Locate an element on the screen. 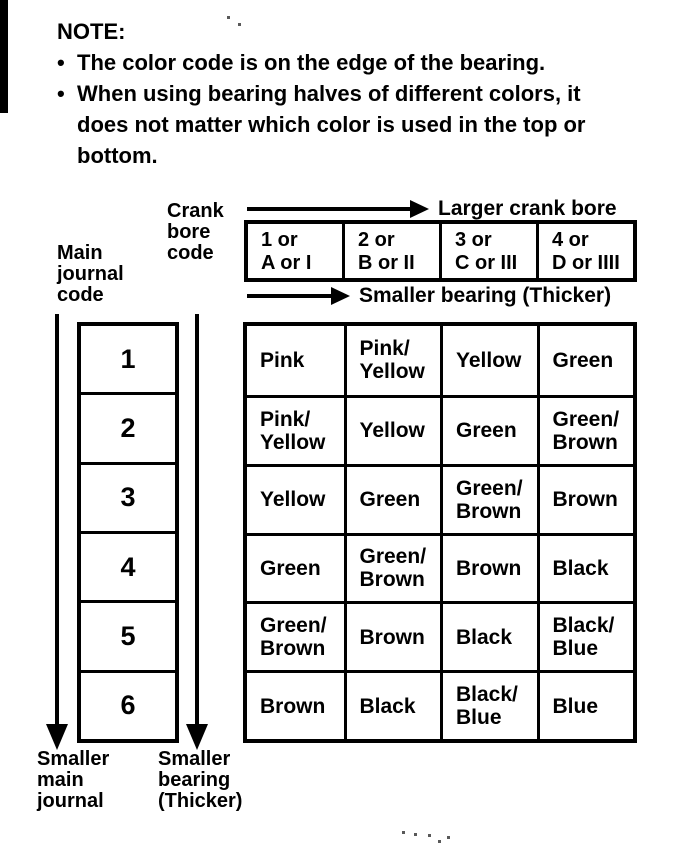  bearing-color-cell: Blue is located at coordinates (584, 704).